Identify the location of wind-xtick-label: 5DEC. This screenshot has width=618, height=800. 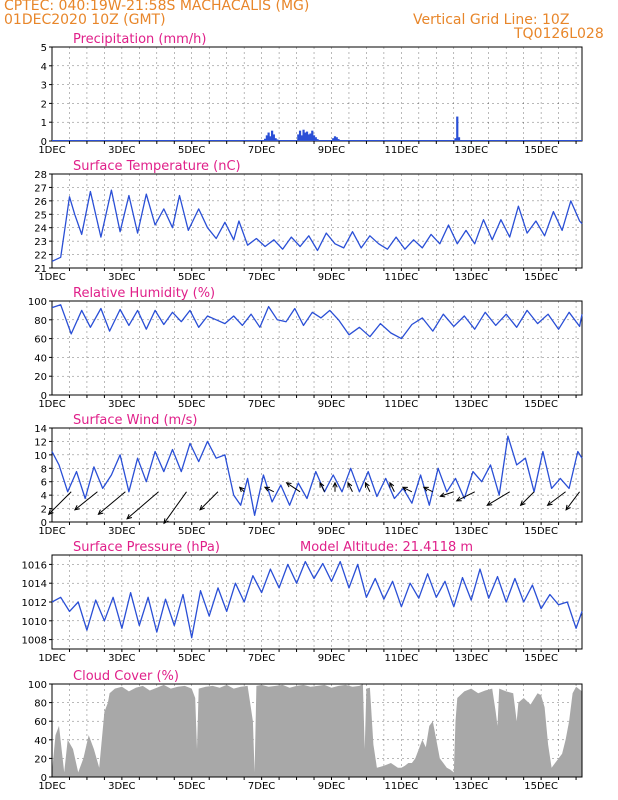
(191, 531).